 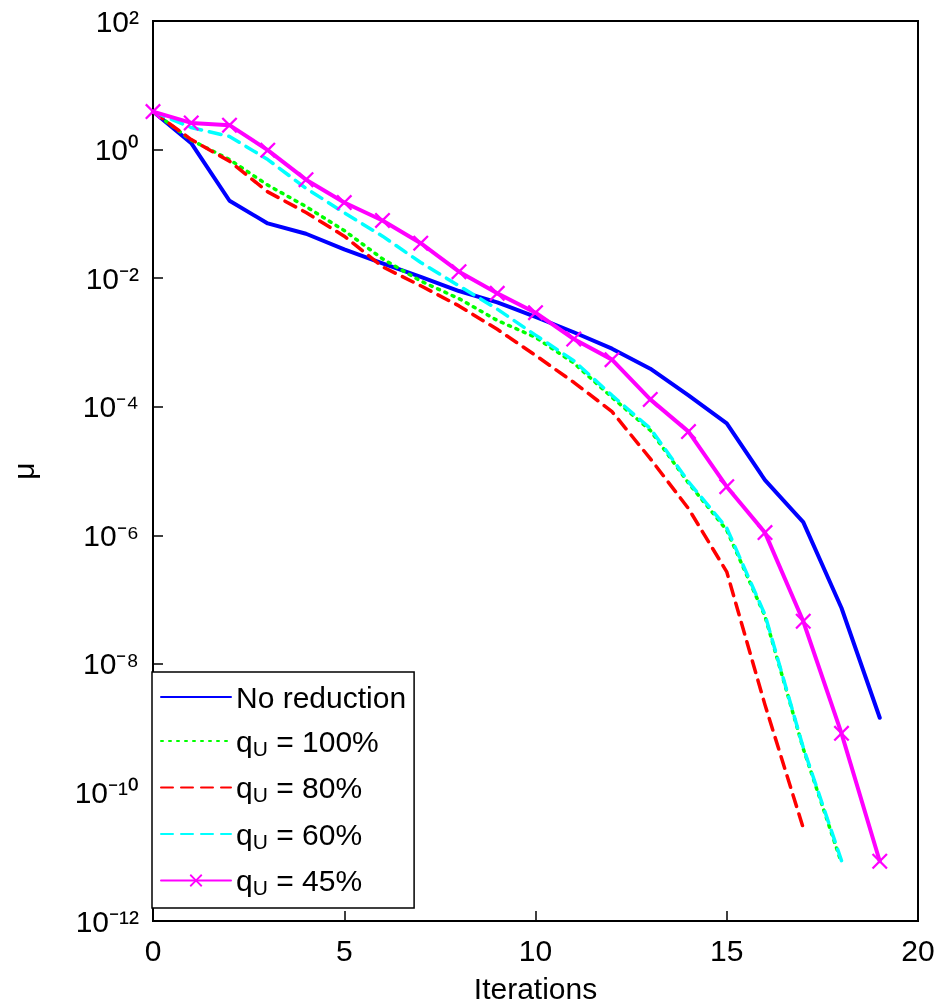 I want to click on legend-label: No reduction, so click(x=321, y=697).